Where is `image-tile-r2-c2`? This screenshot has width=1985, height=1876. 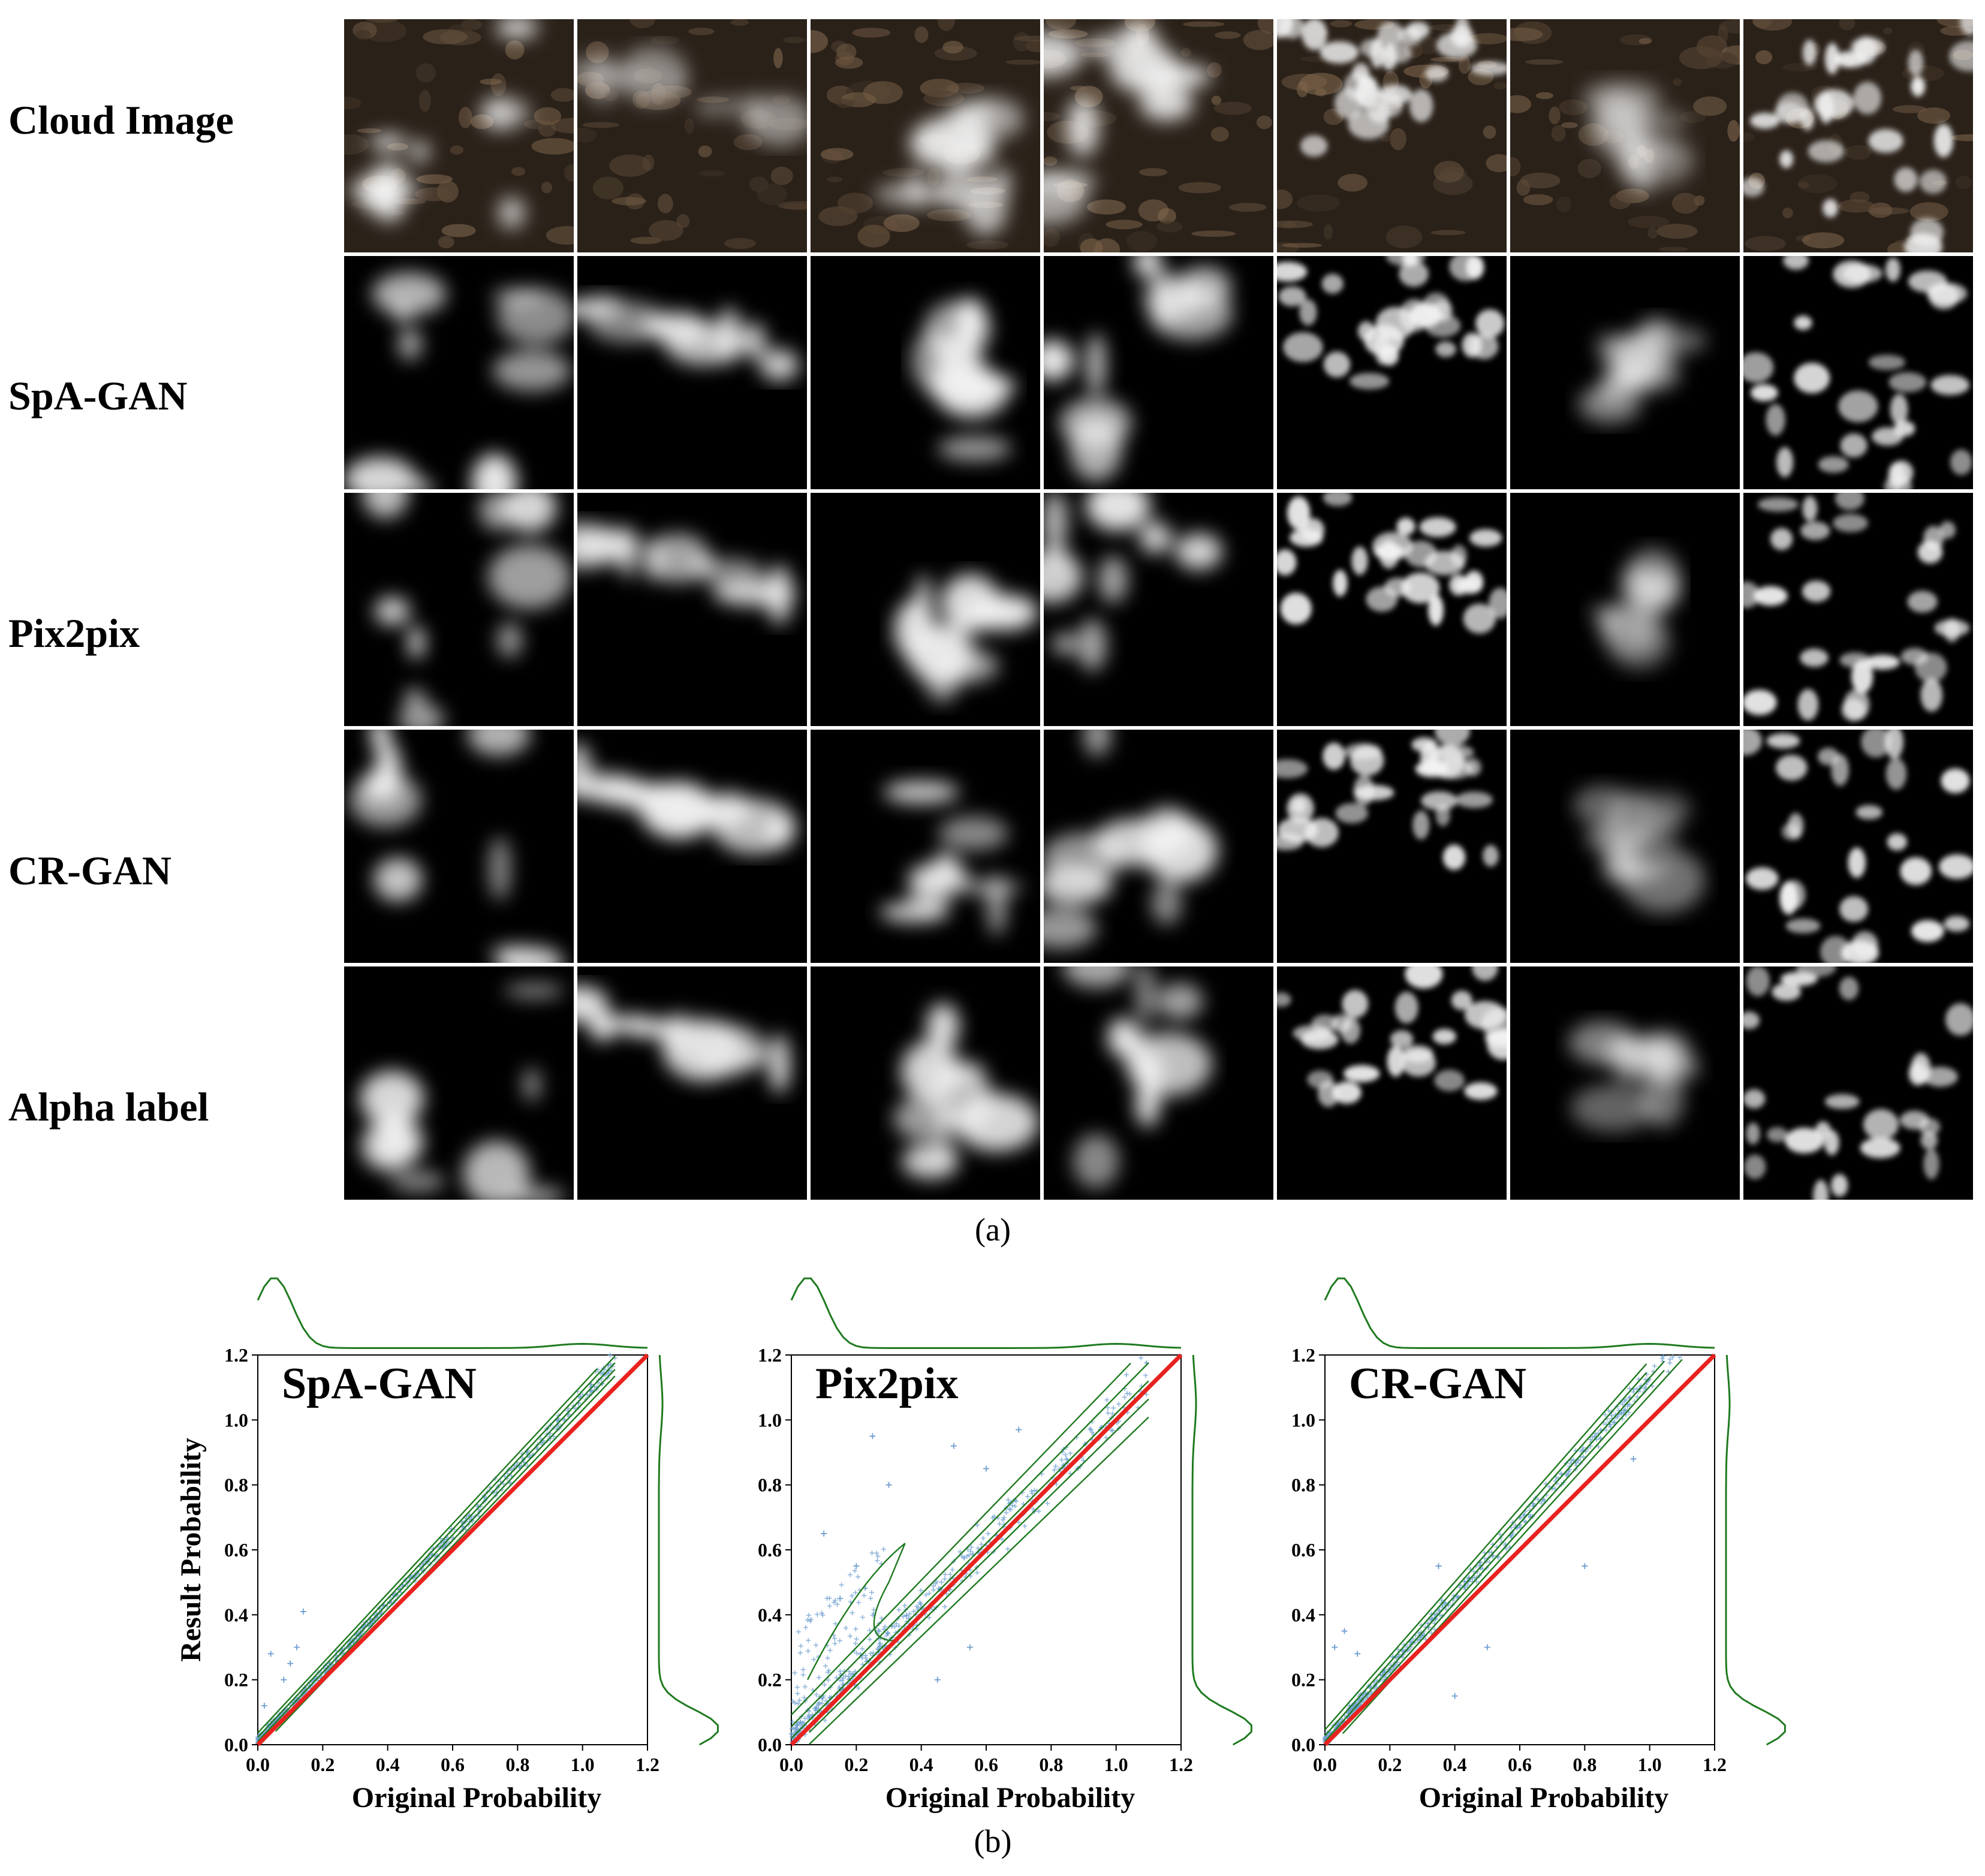 image-tile-r2-c2 is located at coordinates (692, 372).